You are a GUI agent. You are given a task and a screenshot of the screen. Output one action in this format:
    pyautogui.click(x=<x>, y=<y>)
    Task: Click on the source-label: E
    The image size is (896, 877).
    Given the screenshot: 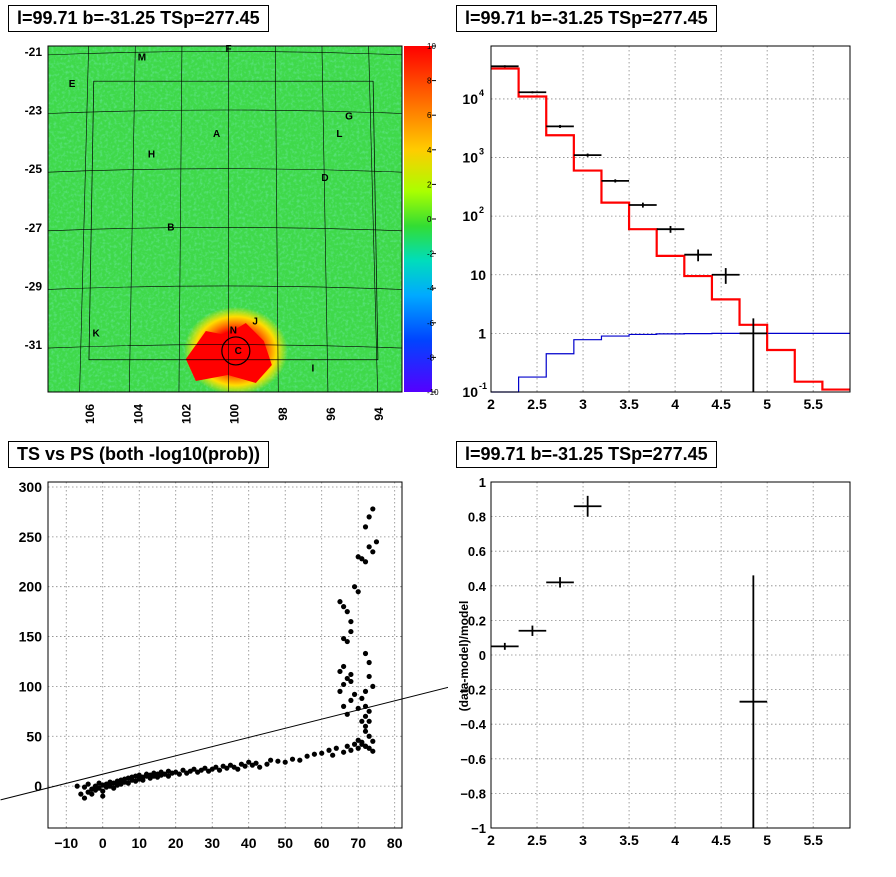 What is the action you would take?
    pyautogui.click(x=72, y=84)
    